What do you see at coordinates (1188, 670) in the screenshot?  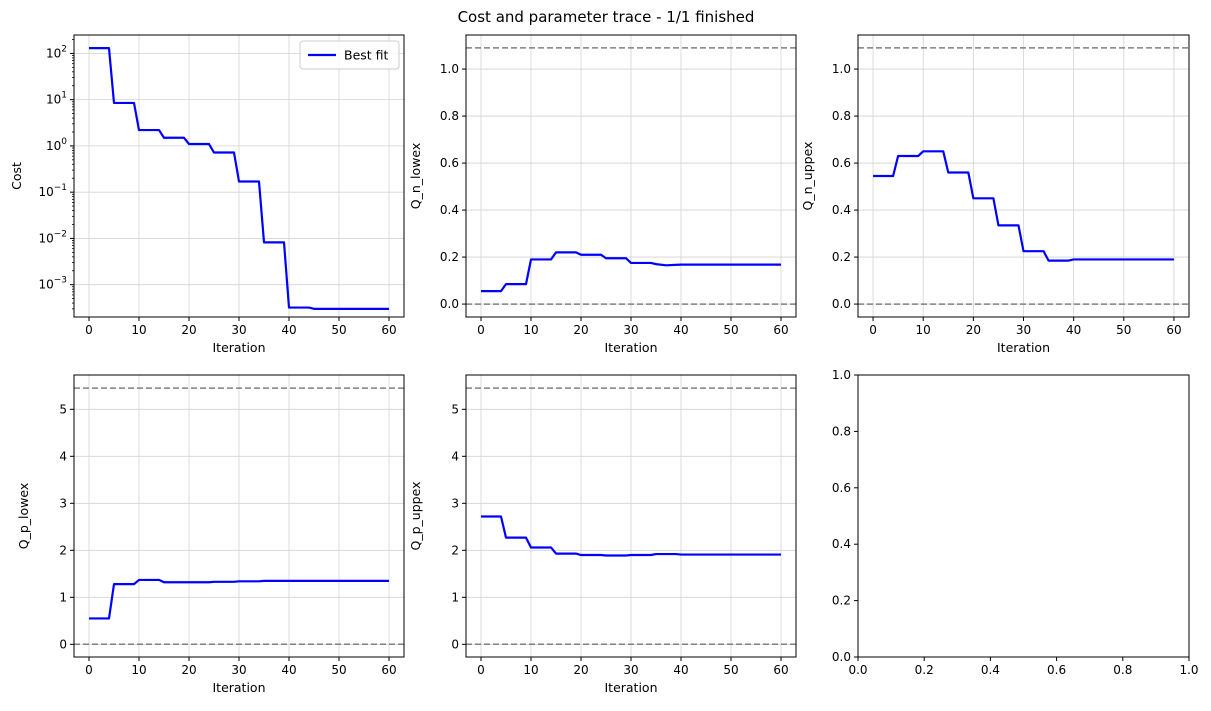 I see `x-tick-label: 1.0` at bounding box center [1188, 670].